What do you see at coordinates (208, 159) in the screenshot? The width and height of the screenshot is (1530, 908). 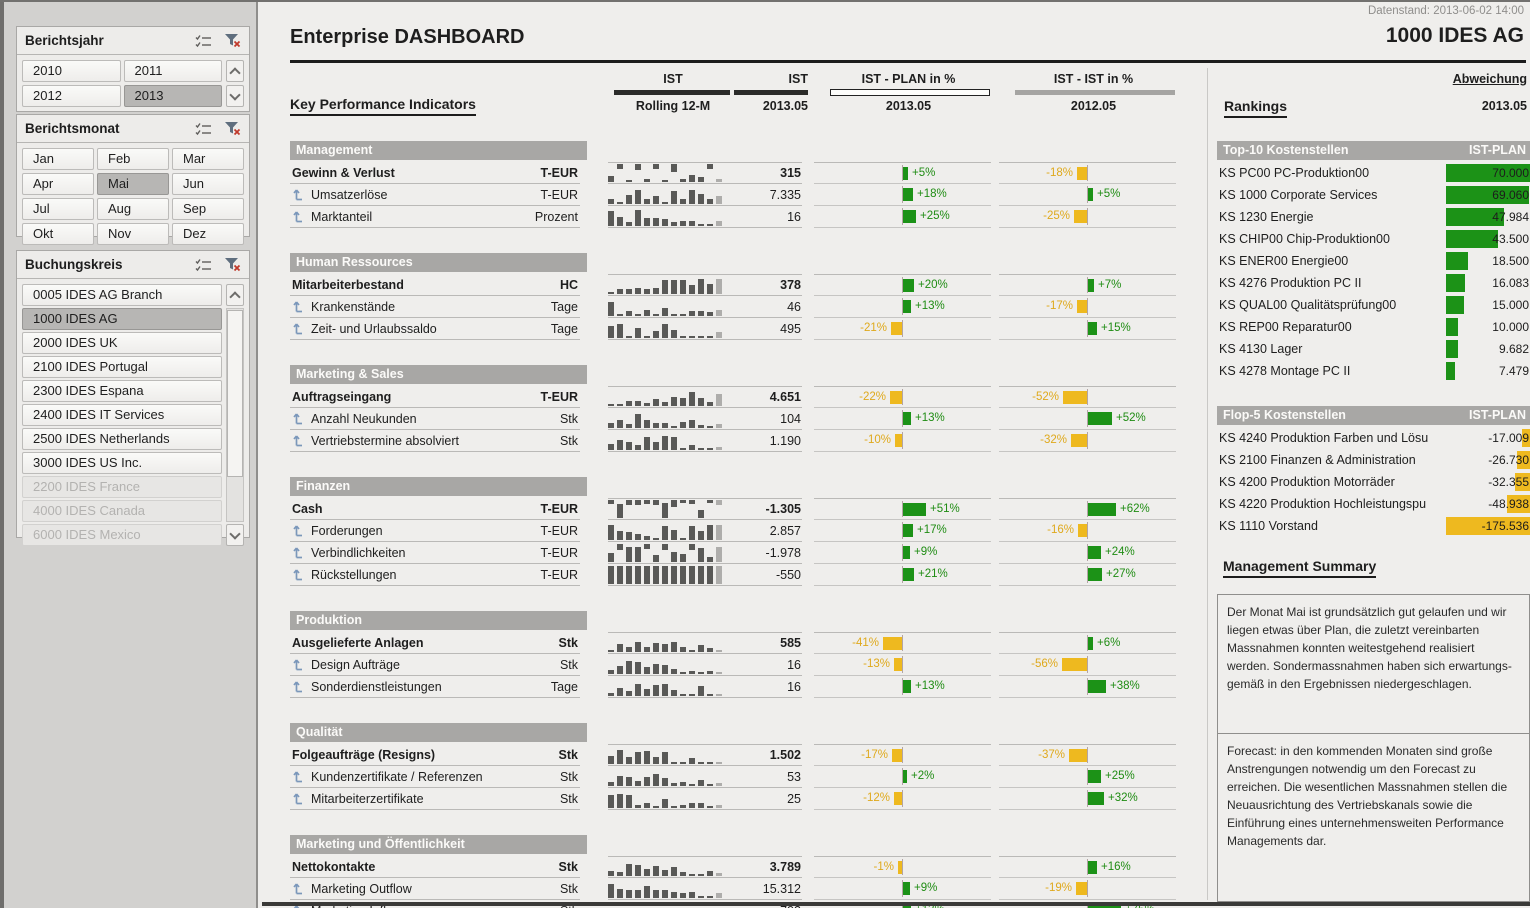 I see `slicer-item-mar: Mar` at bounding box center [208, 159].